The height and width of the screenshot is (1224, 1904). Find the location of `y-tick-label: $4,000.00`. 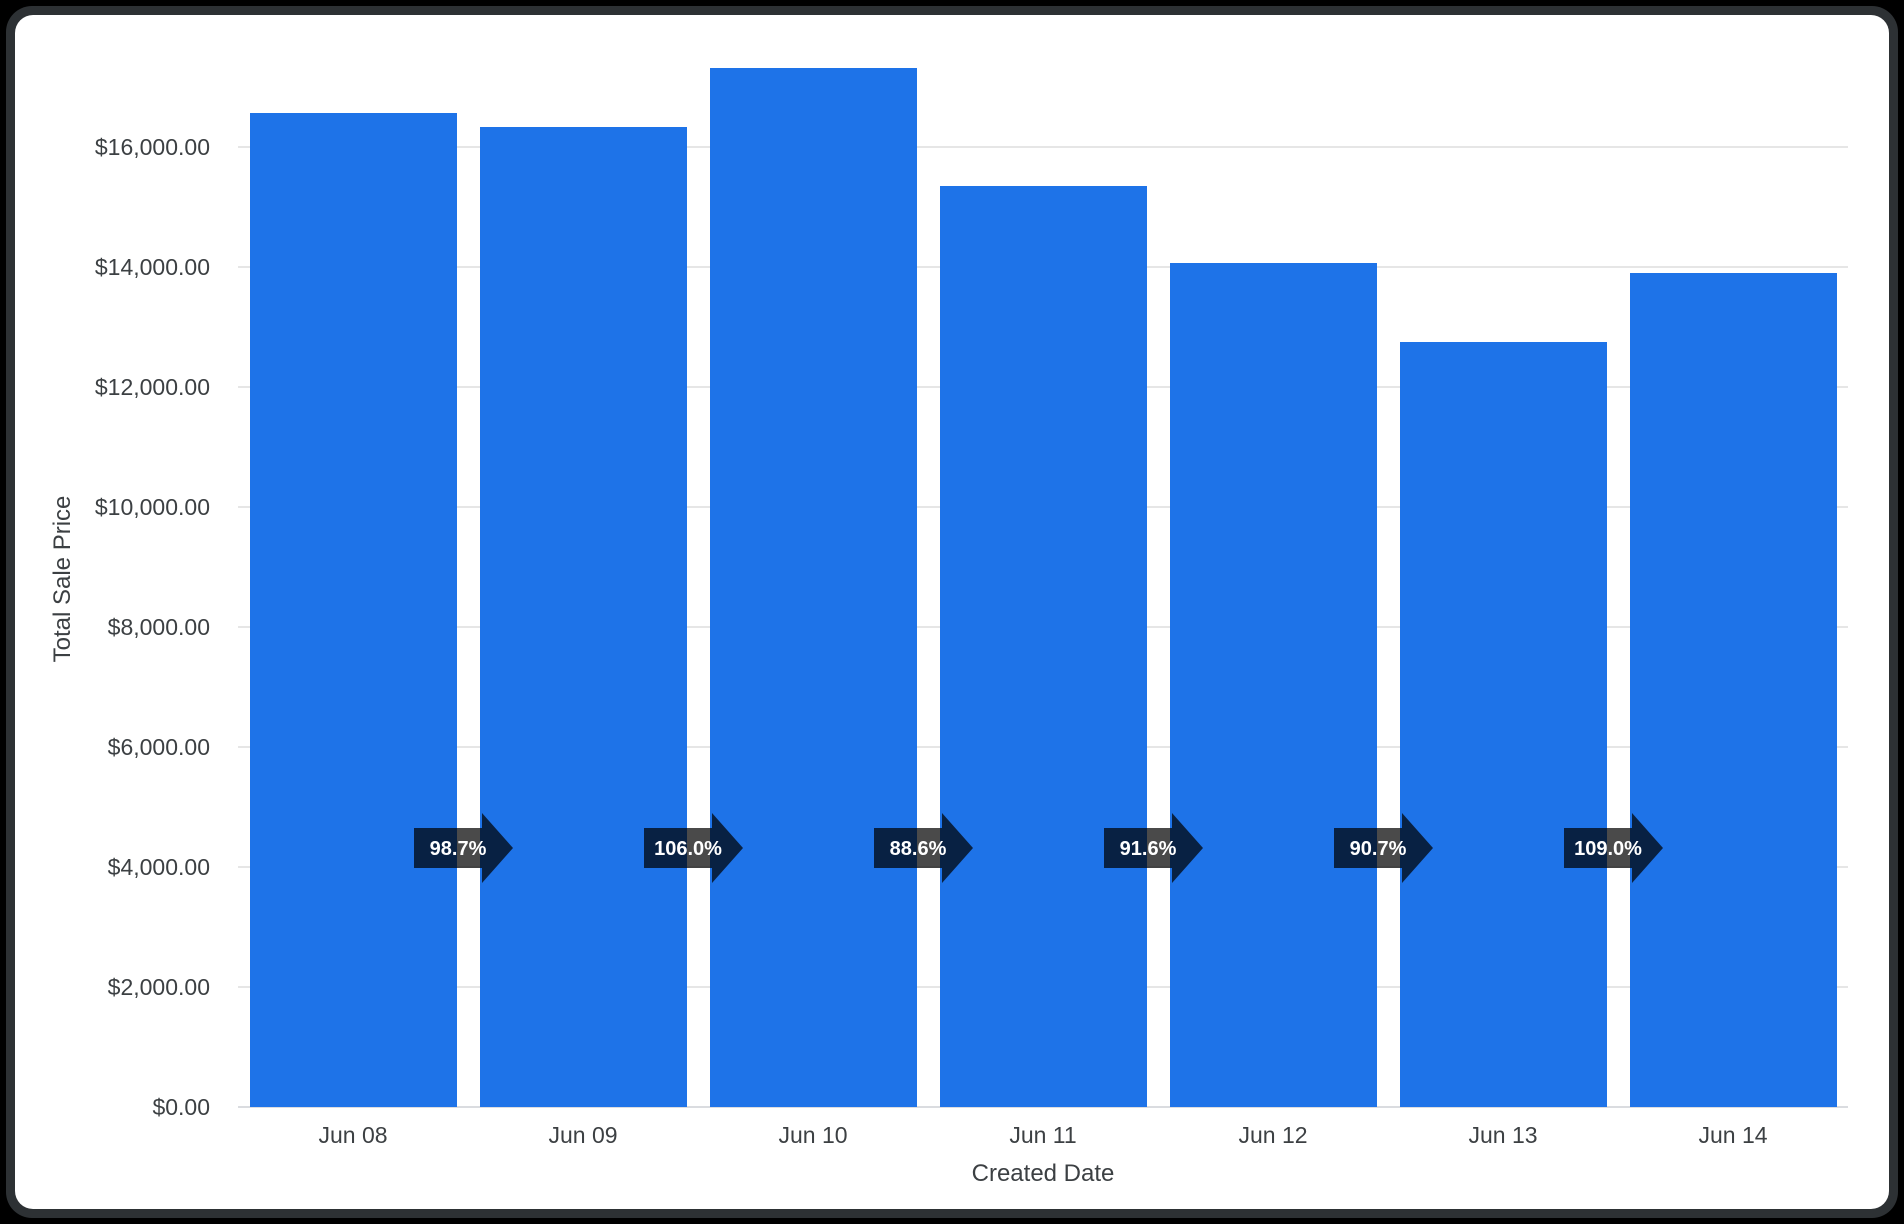

y-tick-label: $4,000.00 is located at coordinates (158, 867).